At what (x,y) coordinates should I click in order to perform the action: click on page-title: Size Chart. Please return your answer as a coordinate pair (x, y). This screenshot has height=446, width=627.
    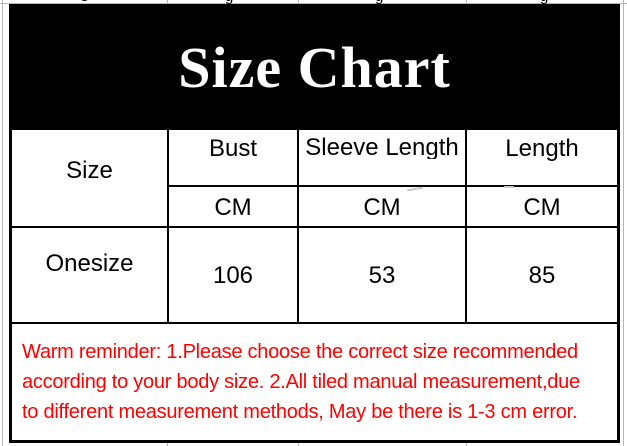
    Looking at the image, I should click on (314, 67).